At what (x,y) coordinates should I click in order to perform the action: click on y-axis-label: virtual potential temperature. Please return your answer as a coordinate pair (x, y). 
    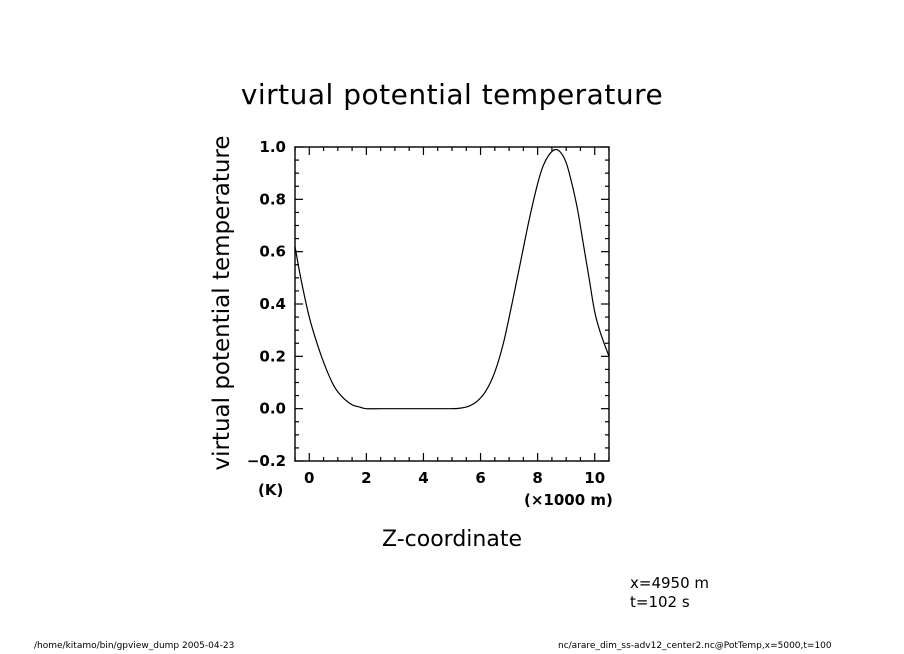
    Looking at the image, I should click on (222, 303).